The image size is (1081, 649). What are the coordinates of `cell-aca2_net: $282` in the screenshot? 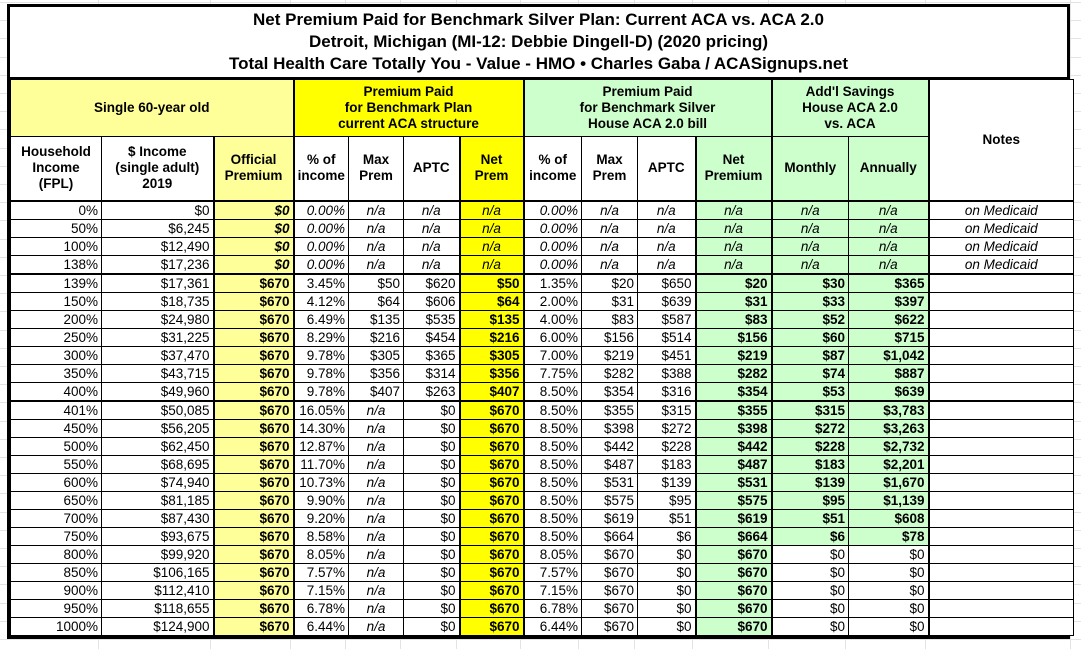 It's located at (733, 373).